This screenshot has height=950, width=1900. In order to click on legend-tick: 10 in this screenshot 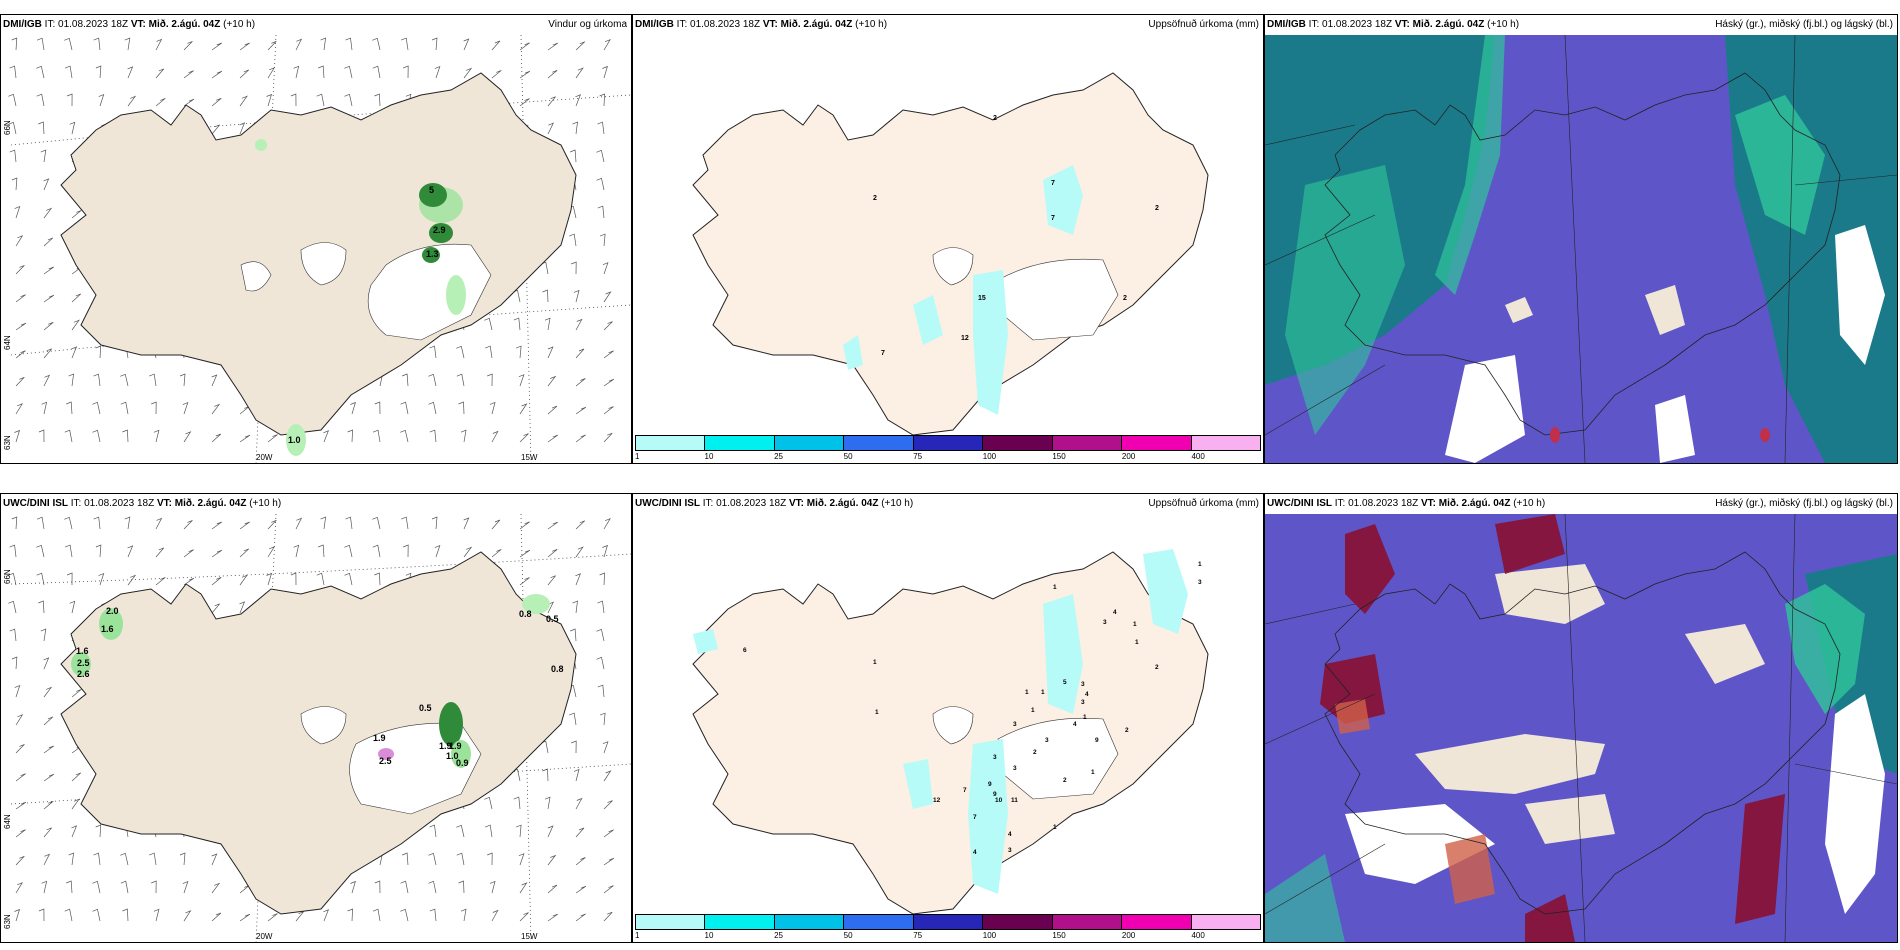, I will do `click(709, 456)`.